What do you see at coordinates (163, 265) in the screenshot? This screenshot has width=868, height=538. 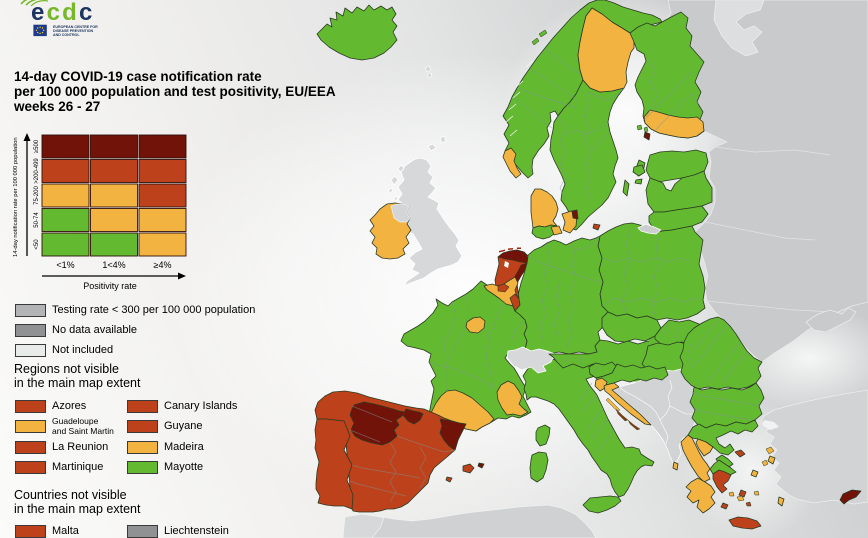 I see `svg-text: ≥4%` at bounding box center [163, 265].